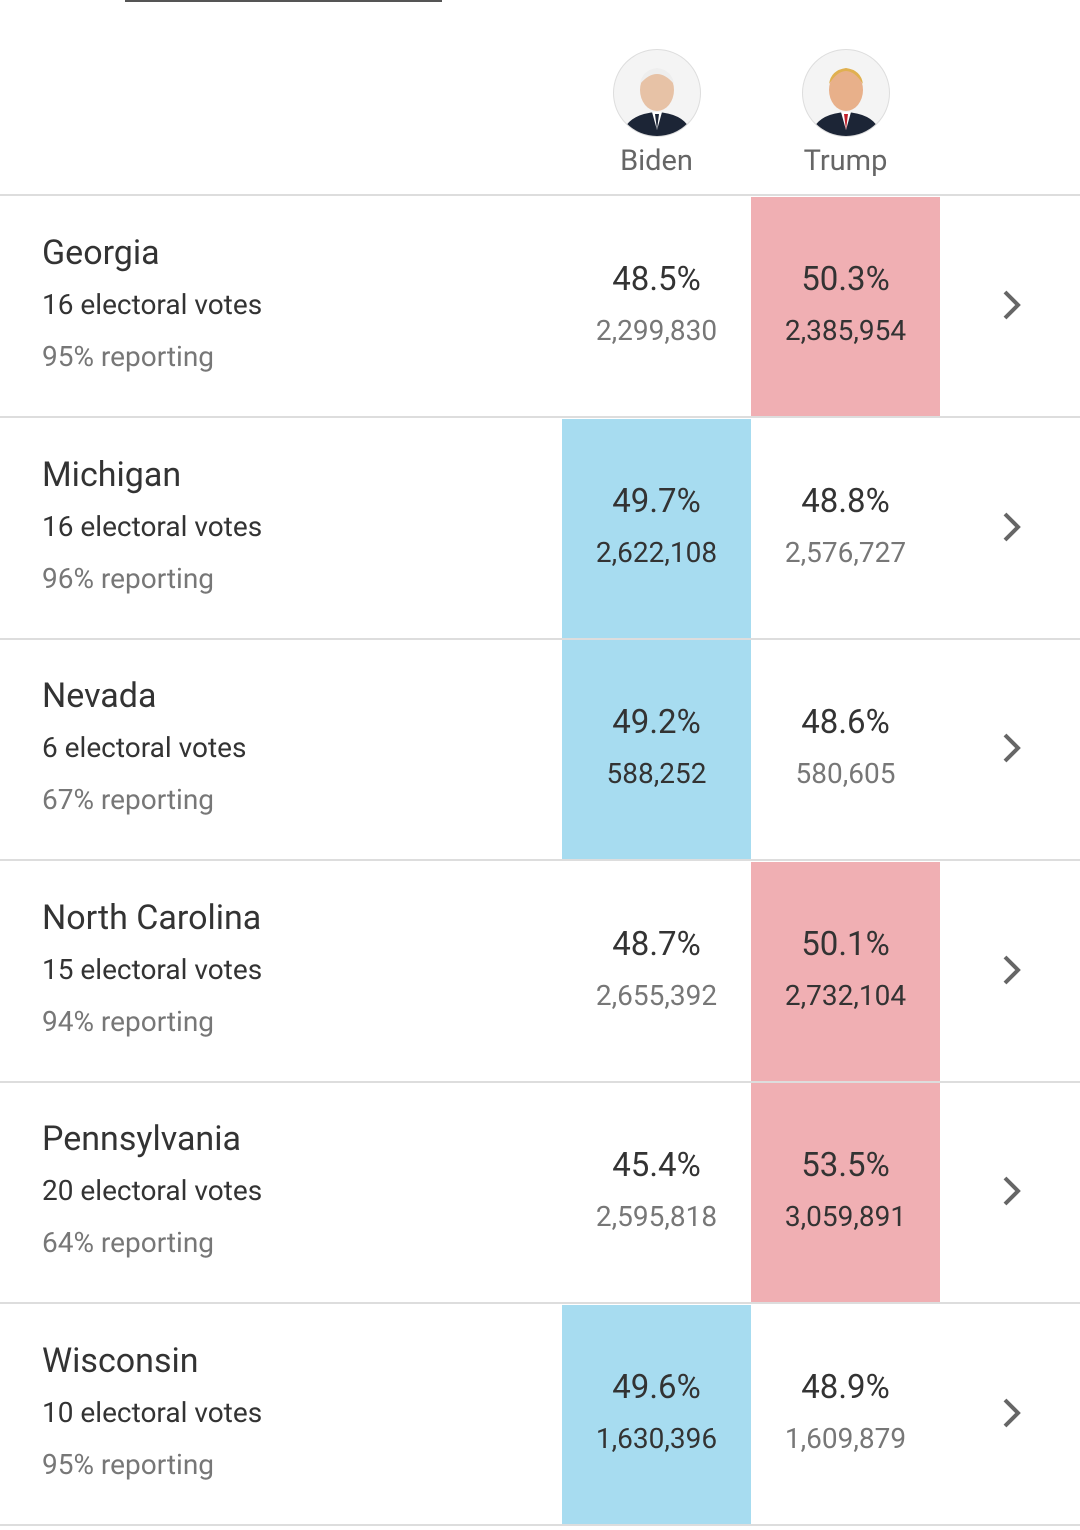 The image size is (1080, 1530). Describe the element at coordinates (152, 1412) in the screenshot. I see `electoral-votes: 10 electoral votes` at that location.